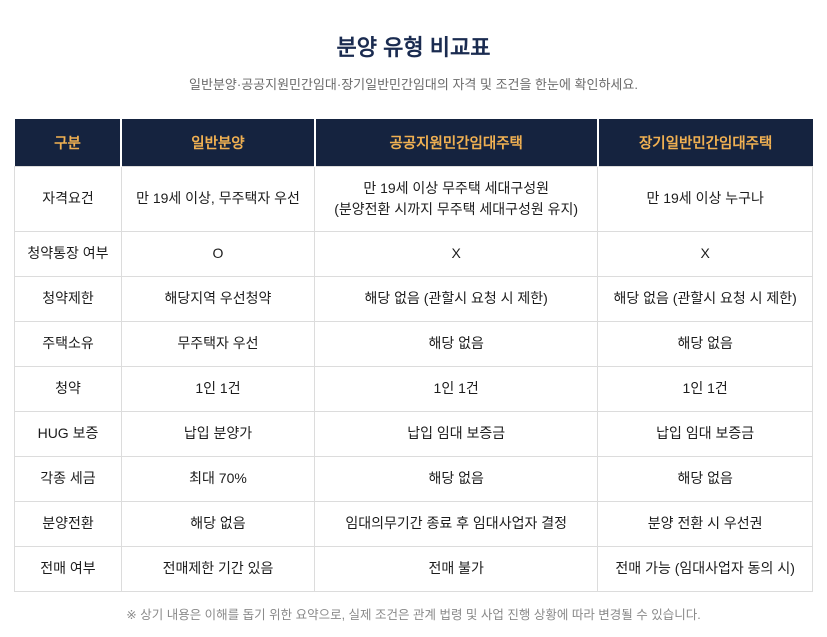 The image size is (827, 637). What do you see at coordinates (68, 253) in the screenshot?
I see `row-label: 청약통장 여부` at bounding box center [68, 253].